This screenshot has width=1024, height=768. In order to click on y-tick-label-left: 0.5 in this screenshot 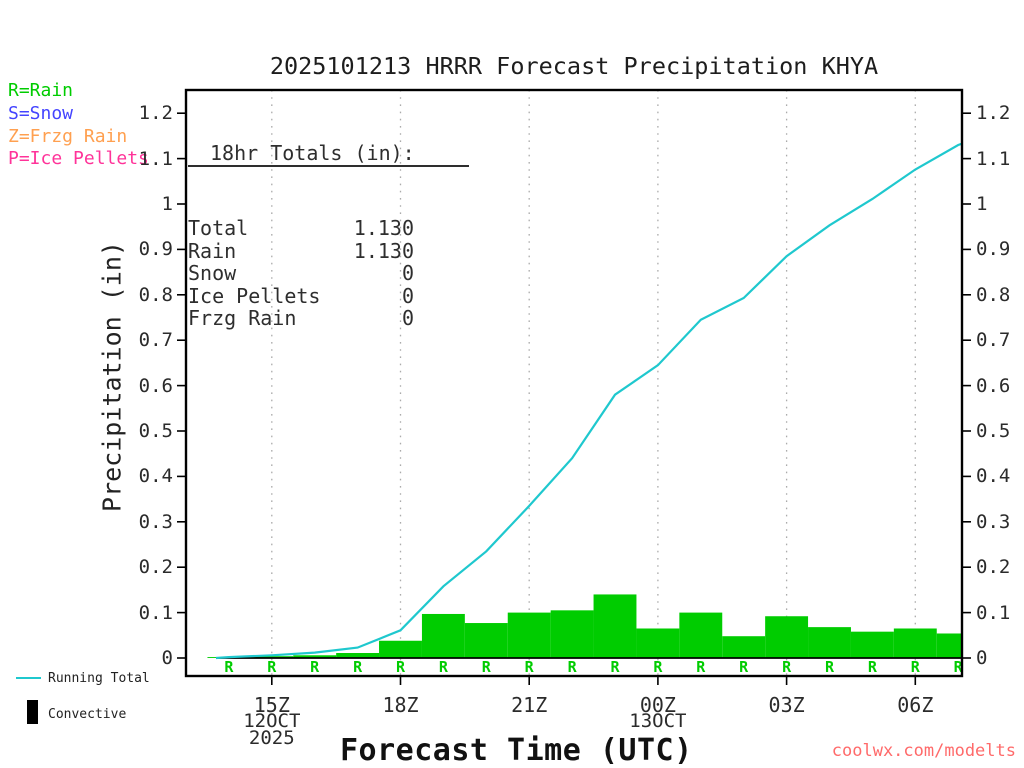, I will do `click(155, 431)`.